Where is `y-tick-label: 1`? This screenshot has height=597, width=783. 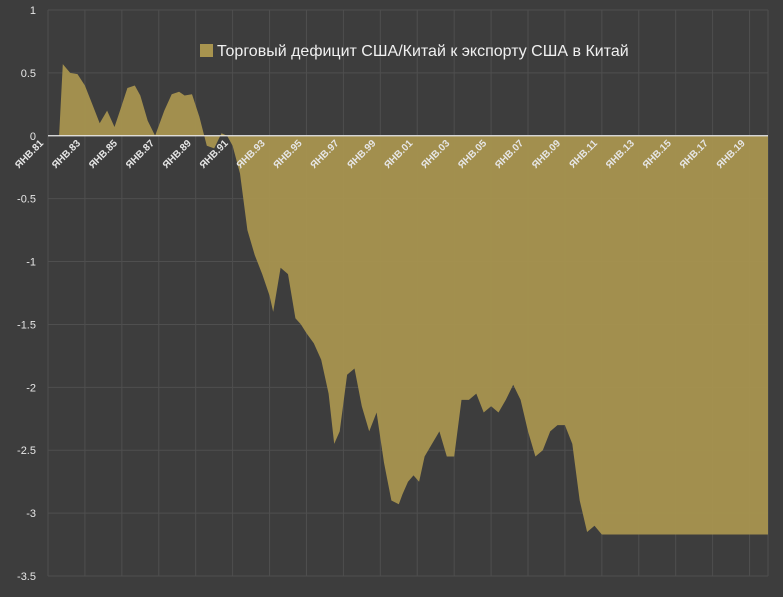
y-tick-label: 1 is located at coordinates (33, 11).